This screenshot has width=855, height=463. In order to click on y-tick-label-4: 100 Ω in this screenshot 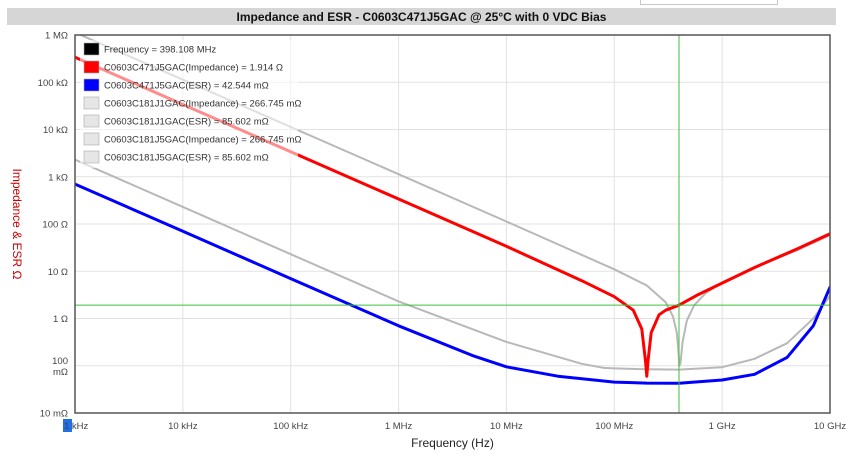, I will do `click(55, 225)`.